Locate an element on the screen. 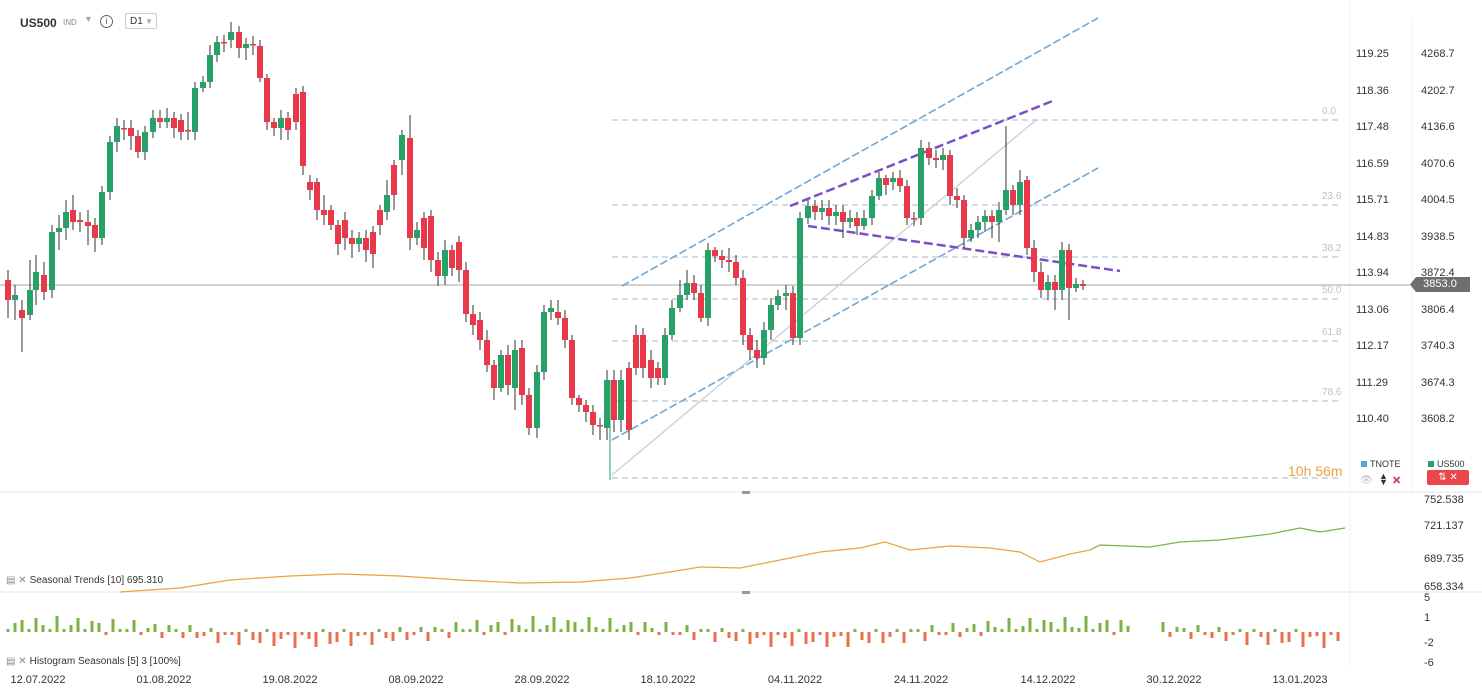 This screenshot has width=1482, height=694. panel-resize-handle is located at coordinates (746, 492).